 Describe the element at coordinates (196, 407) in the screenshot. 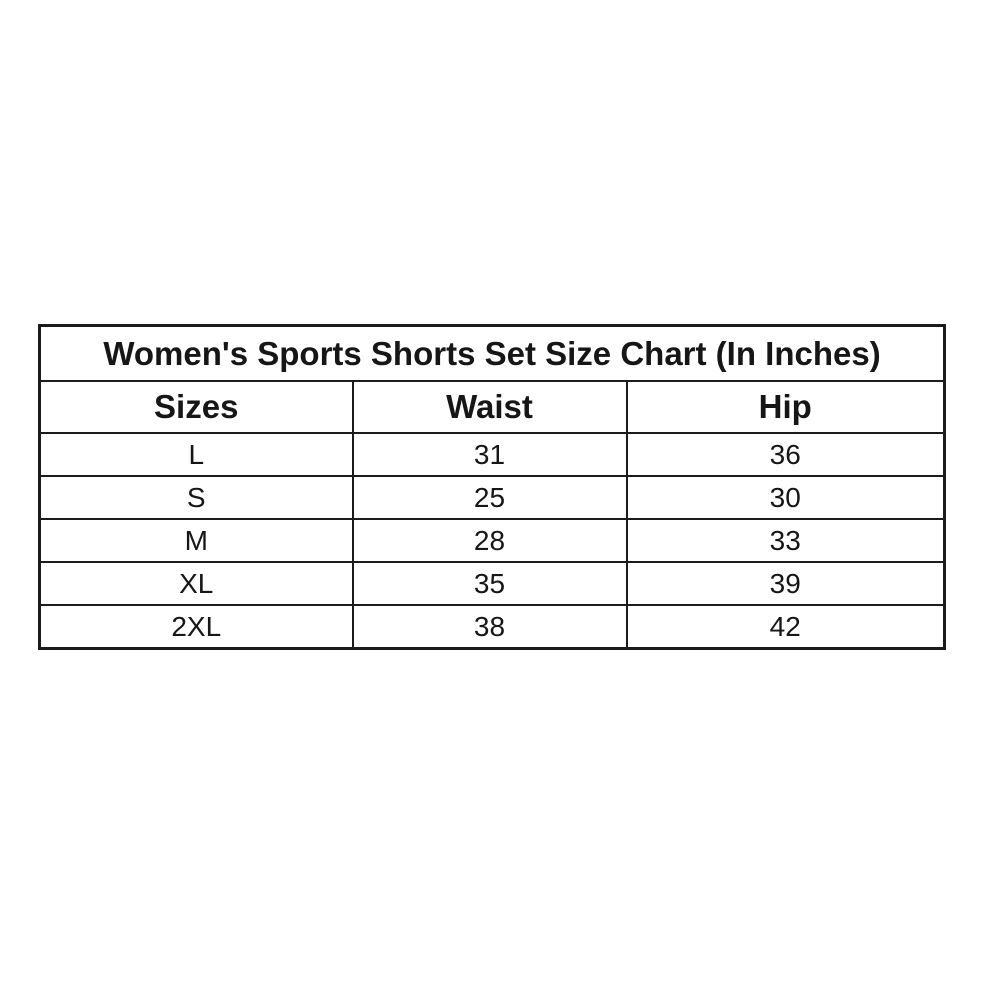

I see `column-header-sizes: Sizes` at that location.